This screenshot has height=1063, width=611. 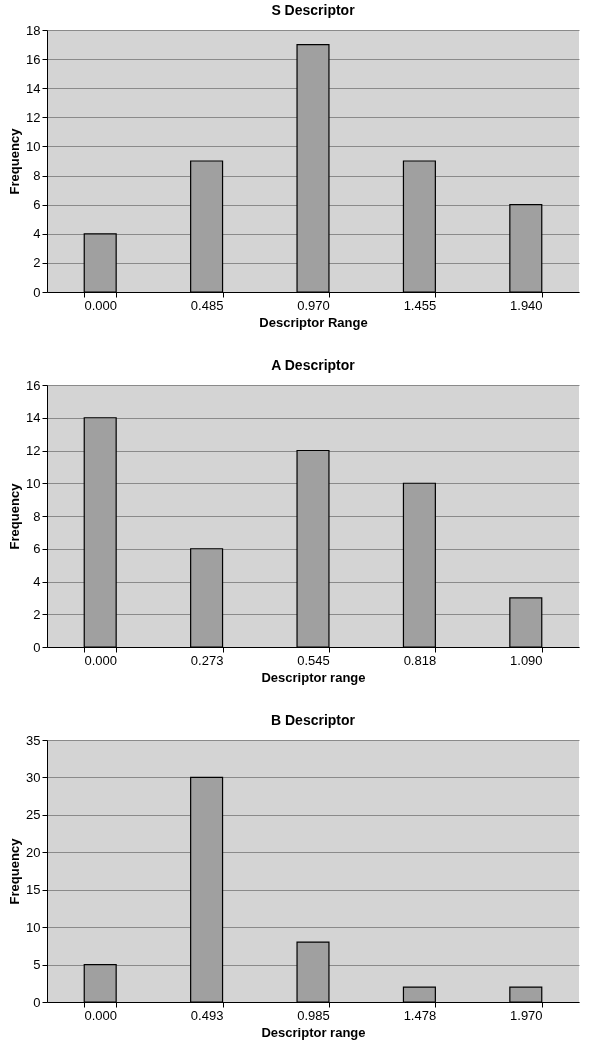 I want to click on x-tick-label: 1.090, so click(x=526, y=660).